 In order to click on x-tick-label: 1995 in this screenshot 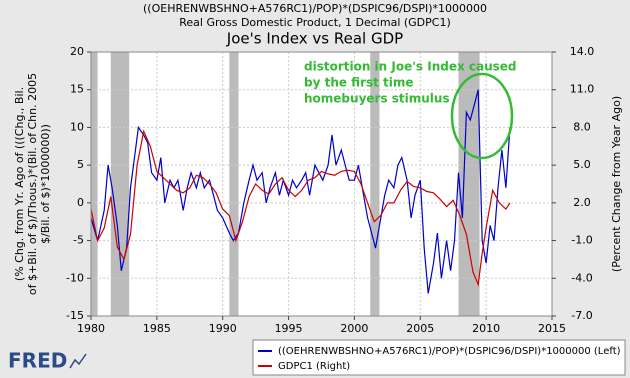, I will do `click(289, 328)`.